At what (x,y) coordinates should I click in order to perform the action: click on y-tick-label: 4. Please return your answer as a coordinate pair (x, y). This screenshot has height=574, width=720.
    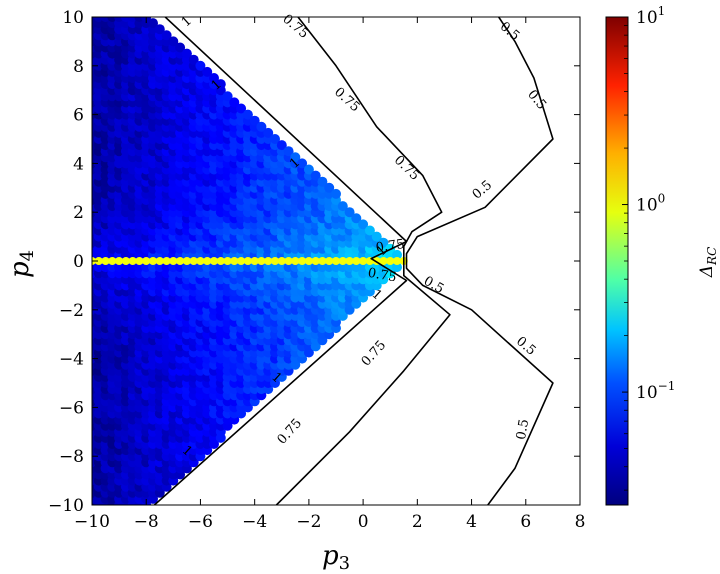
    Looking at the image, I should click on (78, 164).